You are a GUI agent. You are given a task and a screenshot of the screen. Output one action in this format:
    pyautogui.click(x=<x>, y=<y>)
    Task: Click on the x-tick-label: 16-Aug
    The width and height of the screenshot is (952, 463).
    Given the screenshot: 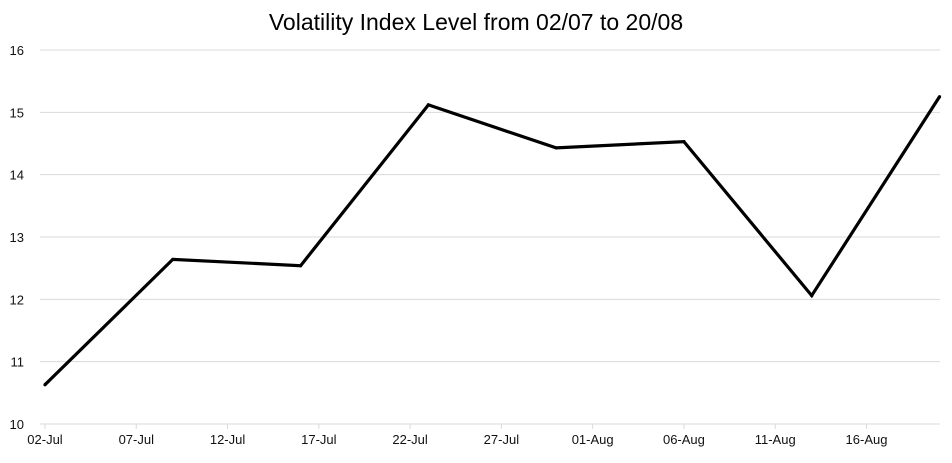 What is the action you would take?
    pyautogui.click(x=867, y=439)
    